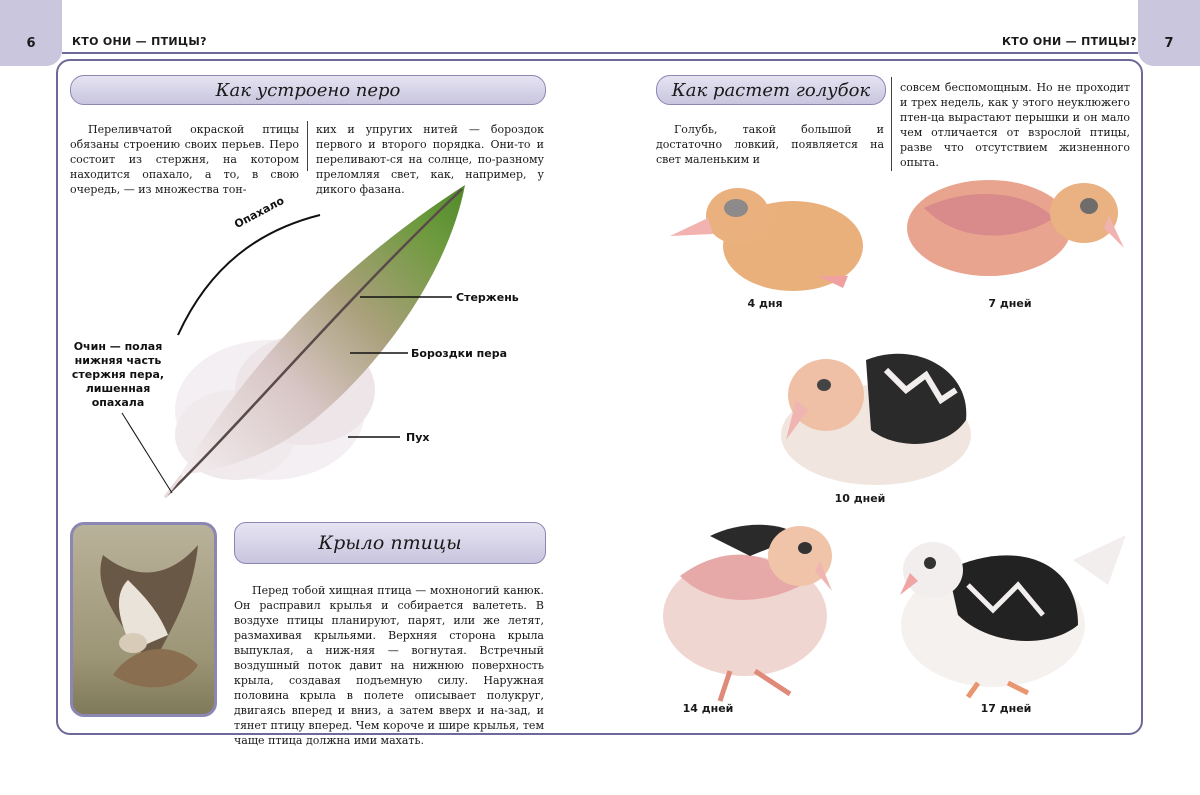 The height and width of the screenshot is (795, 1200). I want to click on running-title-right: КТО ОНИ — ПТИЦЫ?, so click(1069, 41).